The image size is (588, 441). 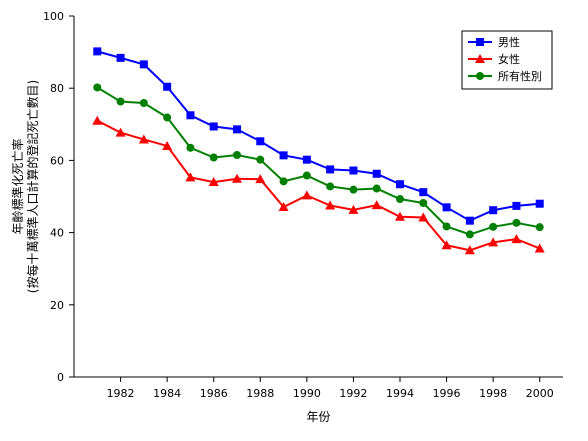 I want to click on legend-item: 男性, so click(x=494, y=42).